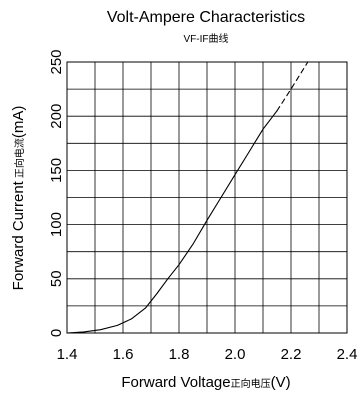  I want to click on y-tick-label: 0, so click(56, 333).